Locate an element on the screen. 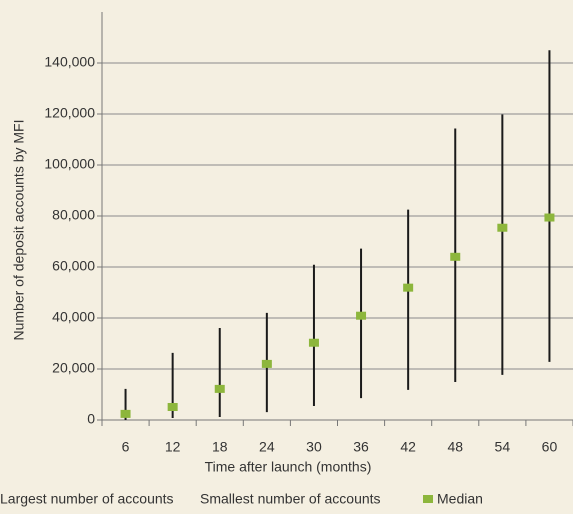  x-axis-title: Time after launch (months) is located at coordinates (288, 467).